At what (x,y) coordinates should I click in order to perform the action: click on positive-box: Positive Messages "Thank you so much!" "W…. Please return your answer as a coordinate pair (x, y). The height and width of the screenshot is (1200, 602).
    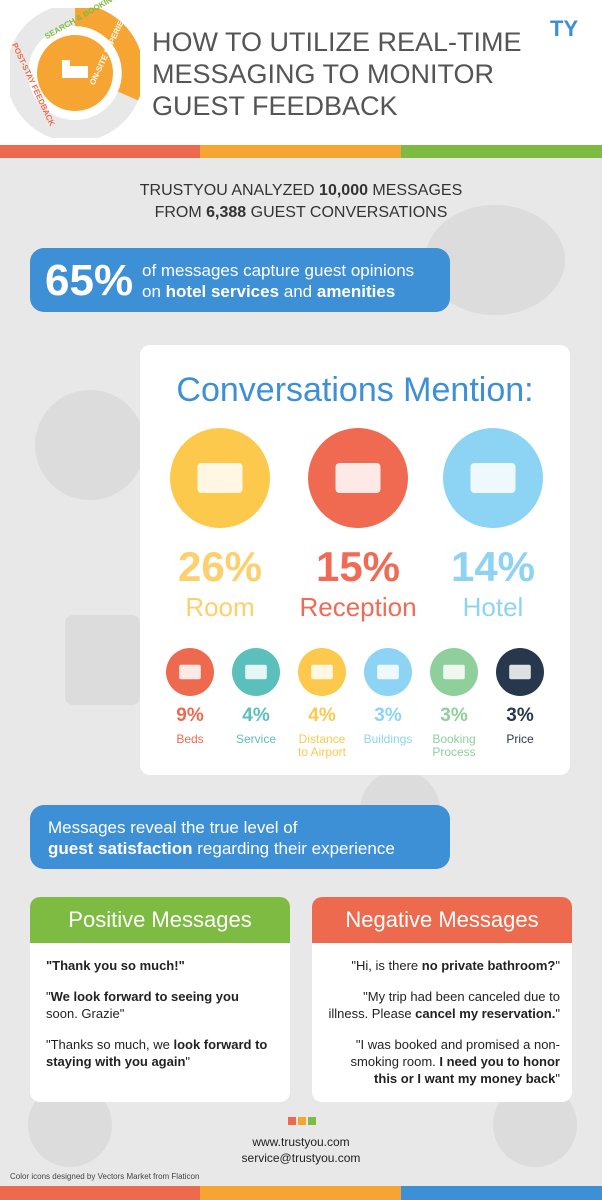
    Looking at the image, I should click on (160, 999).